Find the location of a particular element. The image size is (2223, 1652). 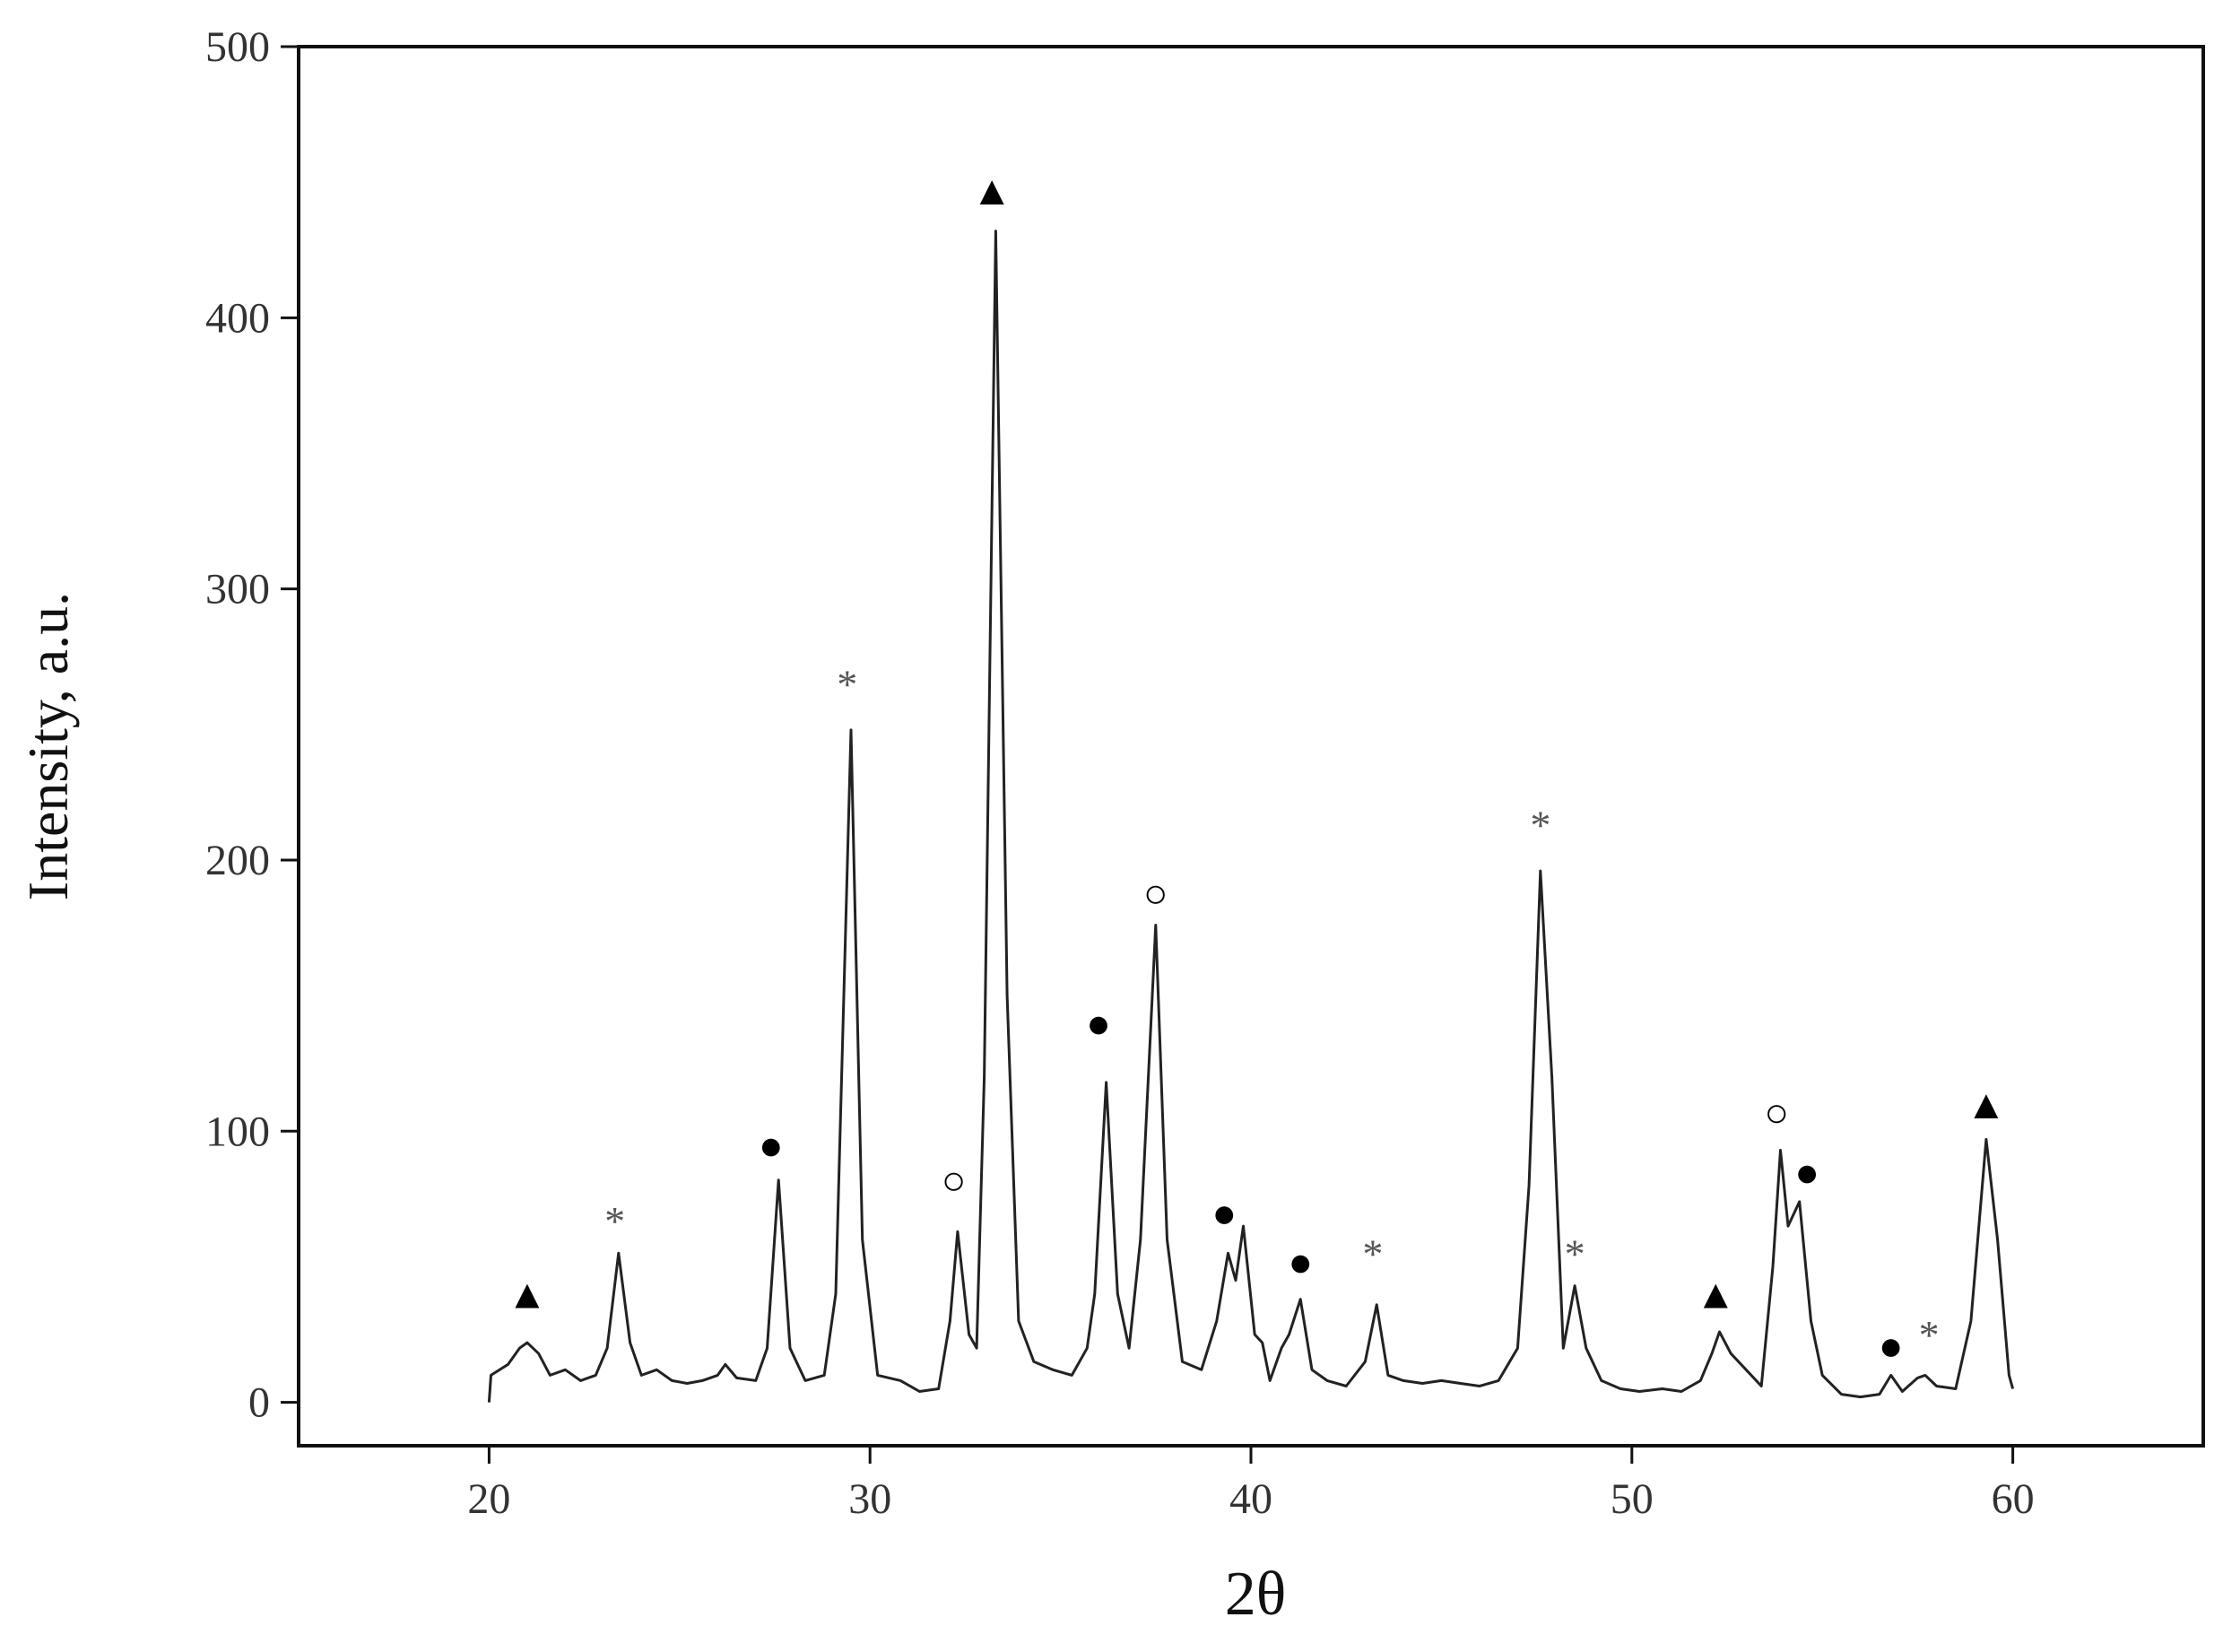

x-tick-label: 30 is located at coordinates (870, 1499).